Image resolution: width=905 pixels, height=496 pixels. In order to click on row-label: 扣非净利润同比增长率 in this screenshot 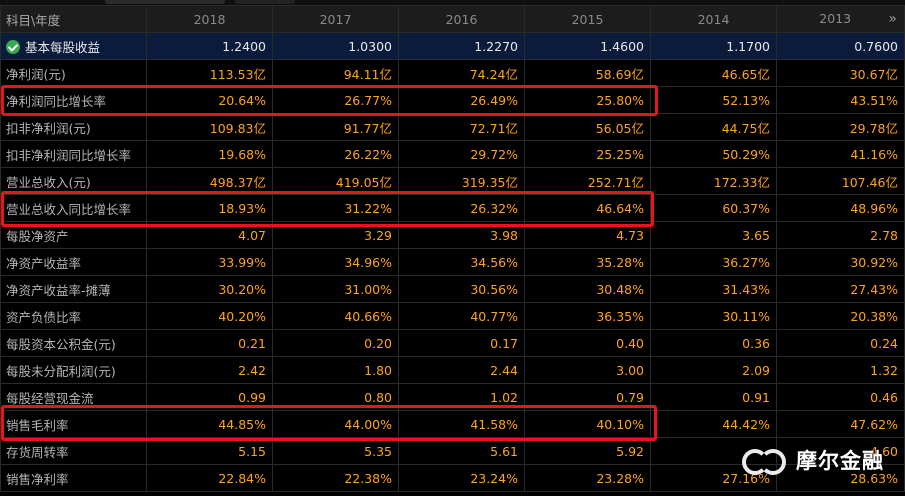, I will do `click(69, 155)`.